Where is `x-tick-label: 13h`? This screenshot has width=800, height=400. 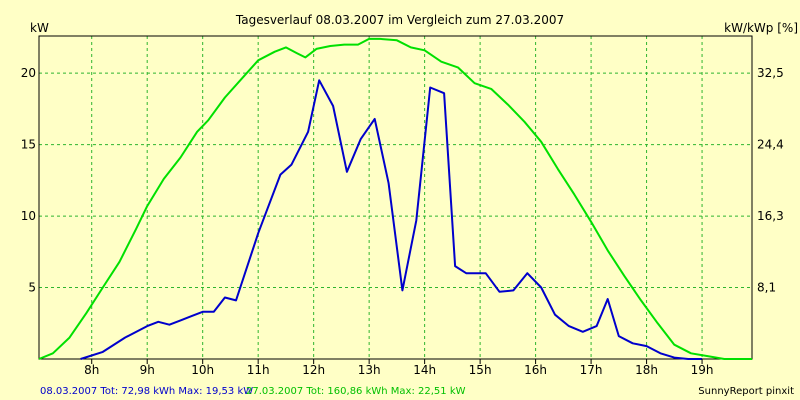
x-tick-label: 13h is located at coordinates (369, 370).